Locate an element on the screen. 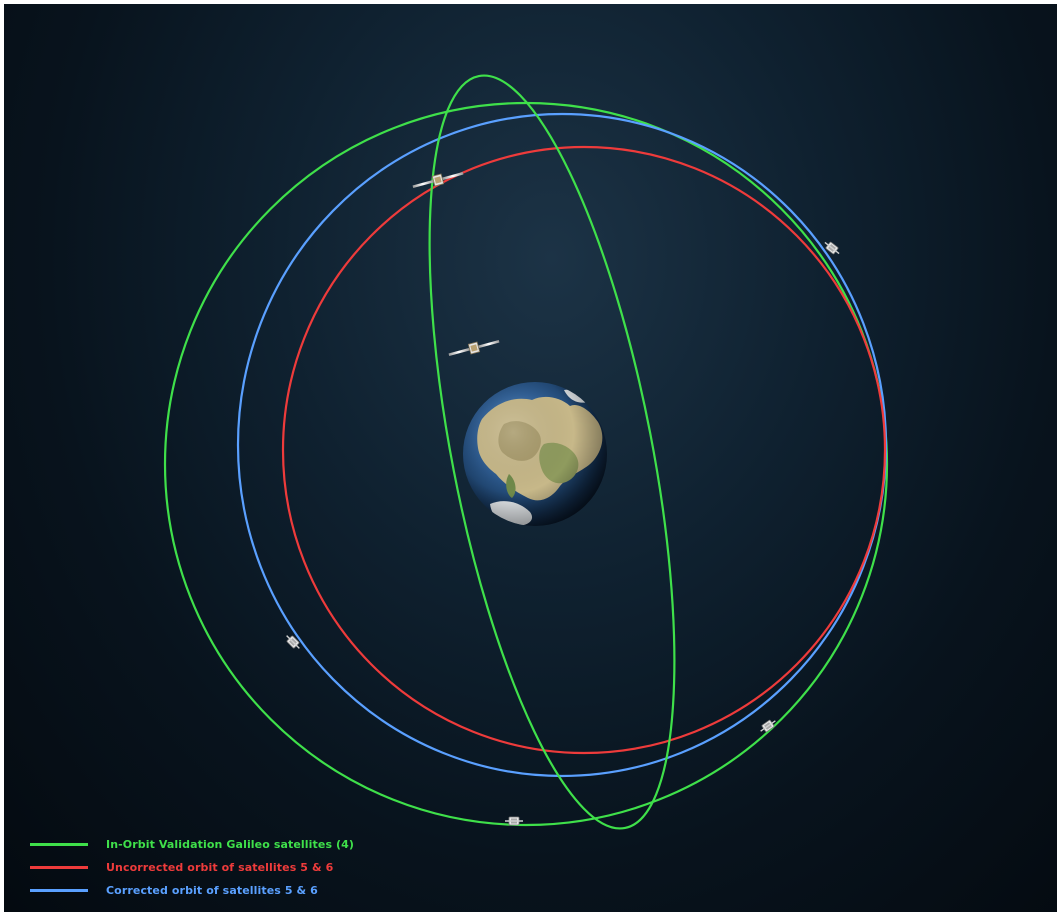  legend-item-corrected: Corrected orbit of satellites 5 & 6 is located at coordinates (240, 890).